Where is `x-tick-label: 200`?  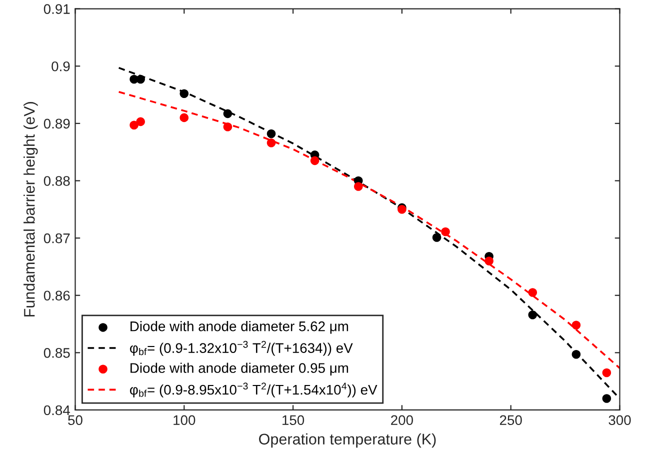
x-tick-label: 200 is located at coordinates (402, 420).